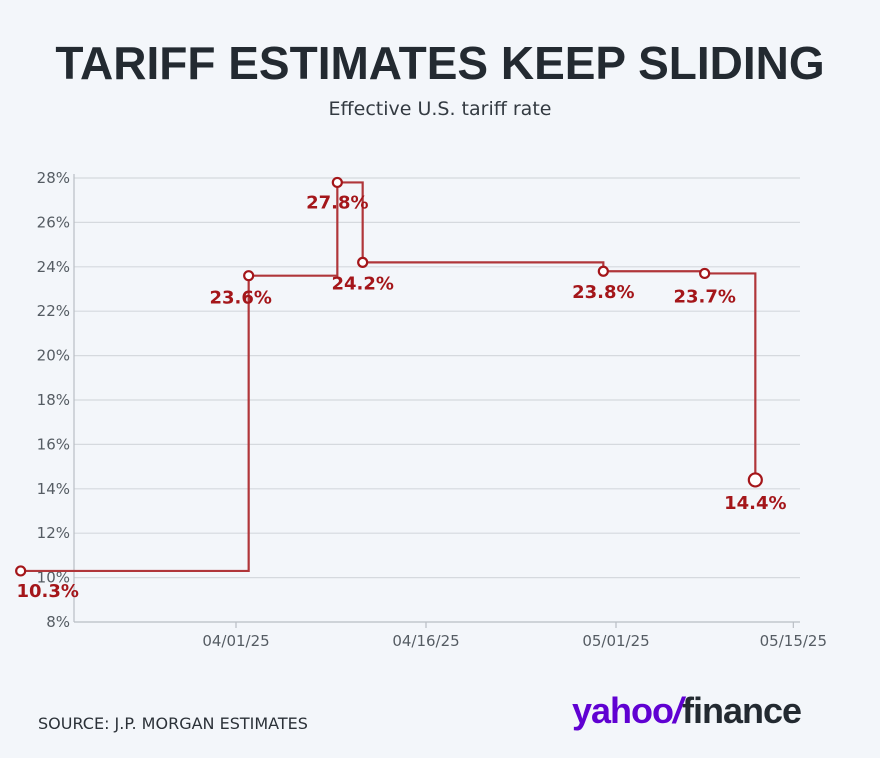 This screenshot has width=880, height=758. What do you see at coordinates (53, 533) in the screenshot?
I see `y-tick-label: 12%` at bounding box center [53, 533].